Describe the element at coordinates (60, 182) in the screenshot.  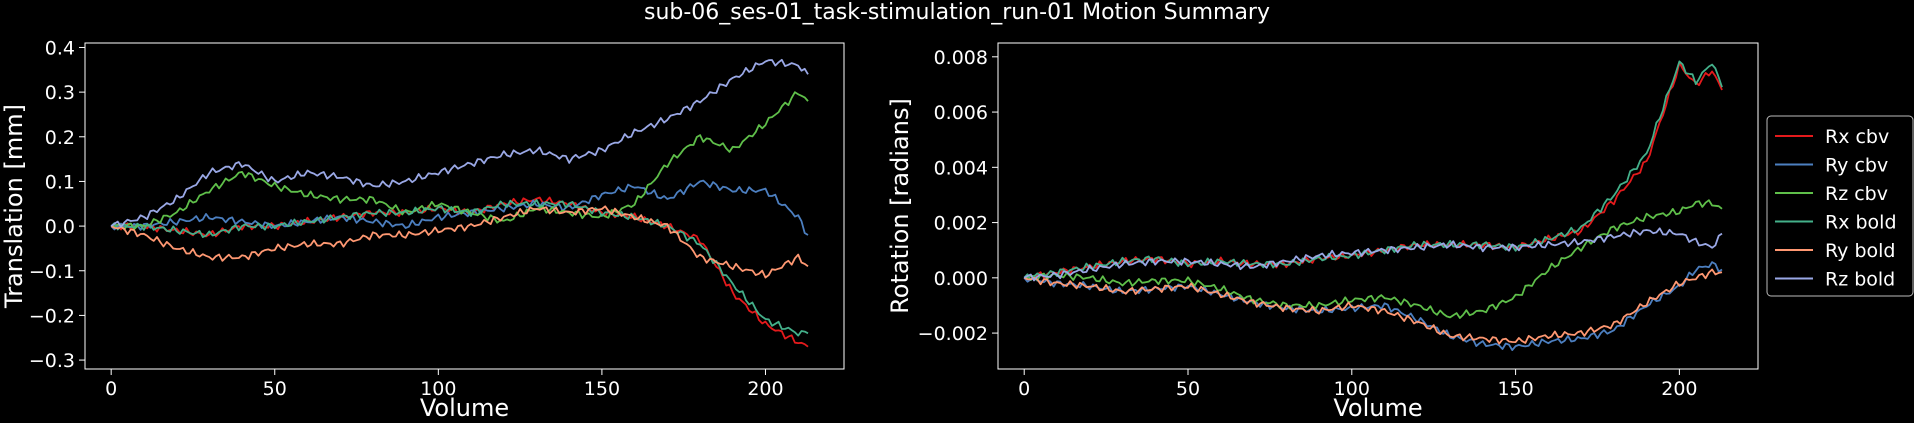
I see `y-tick-label: 0.1` at that location.